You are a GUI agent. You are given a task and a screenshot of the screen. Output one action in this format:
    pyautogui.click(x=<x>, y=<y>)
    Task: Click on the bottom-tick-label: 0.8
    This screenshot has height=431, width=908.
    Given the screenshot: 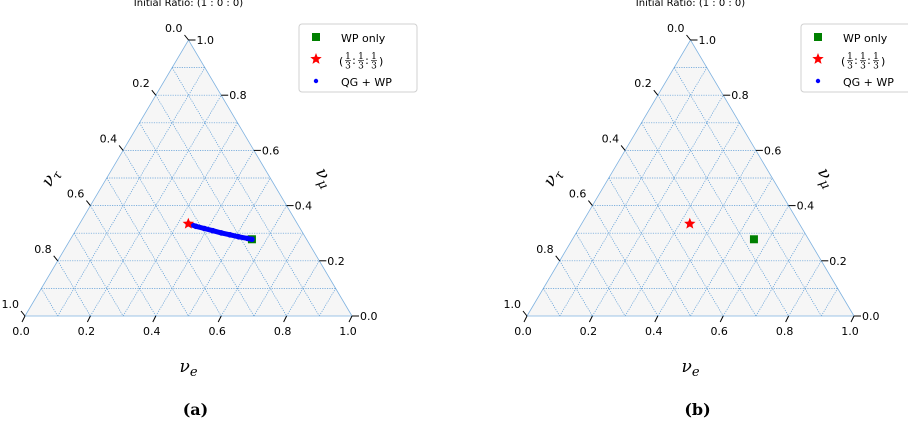 What is the action you would take?
    pyautogui.click(x=283, y=331)
    